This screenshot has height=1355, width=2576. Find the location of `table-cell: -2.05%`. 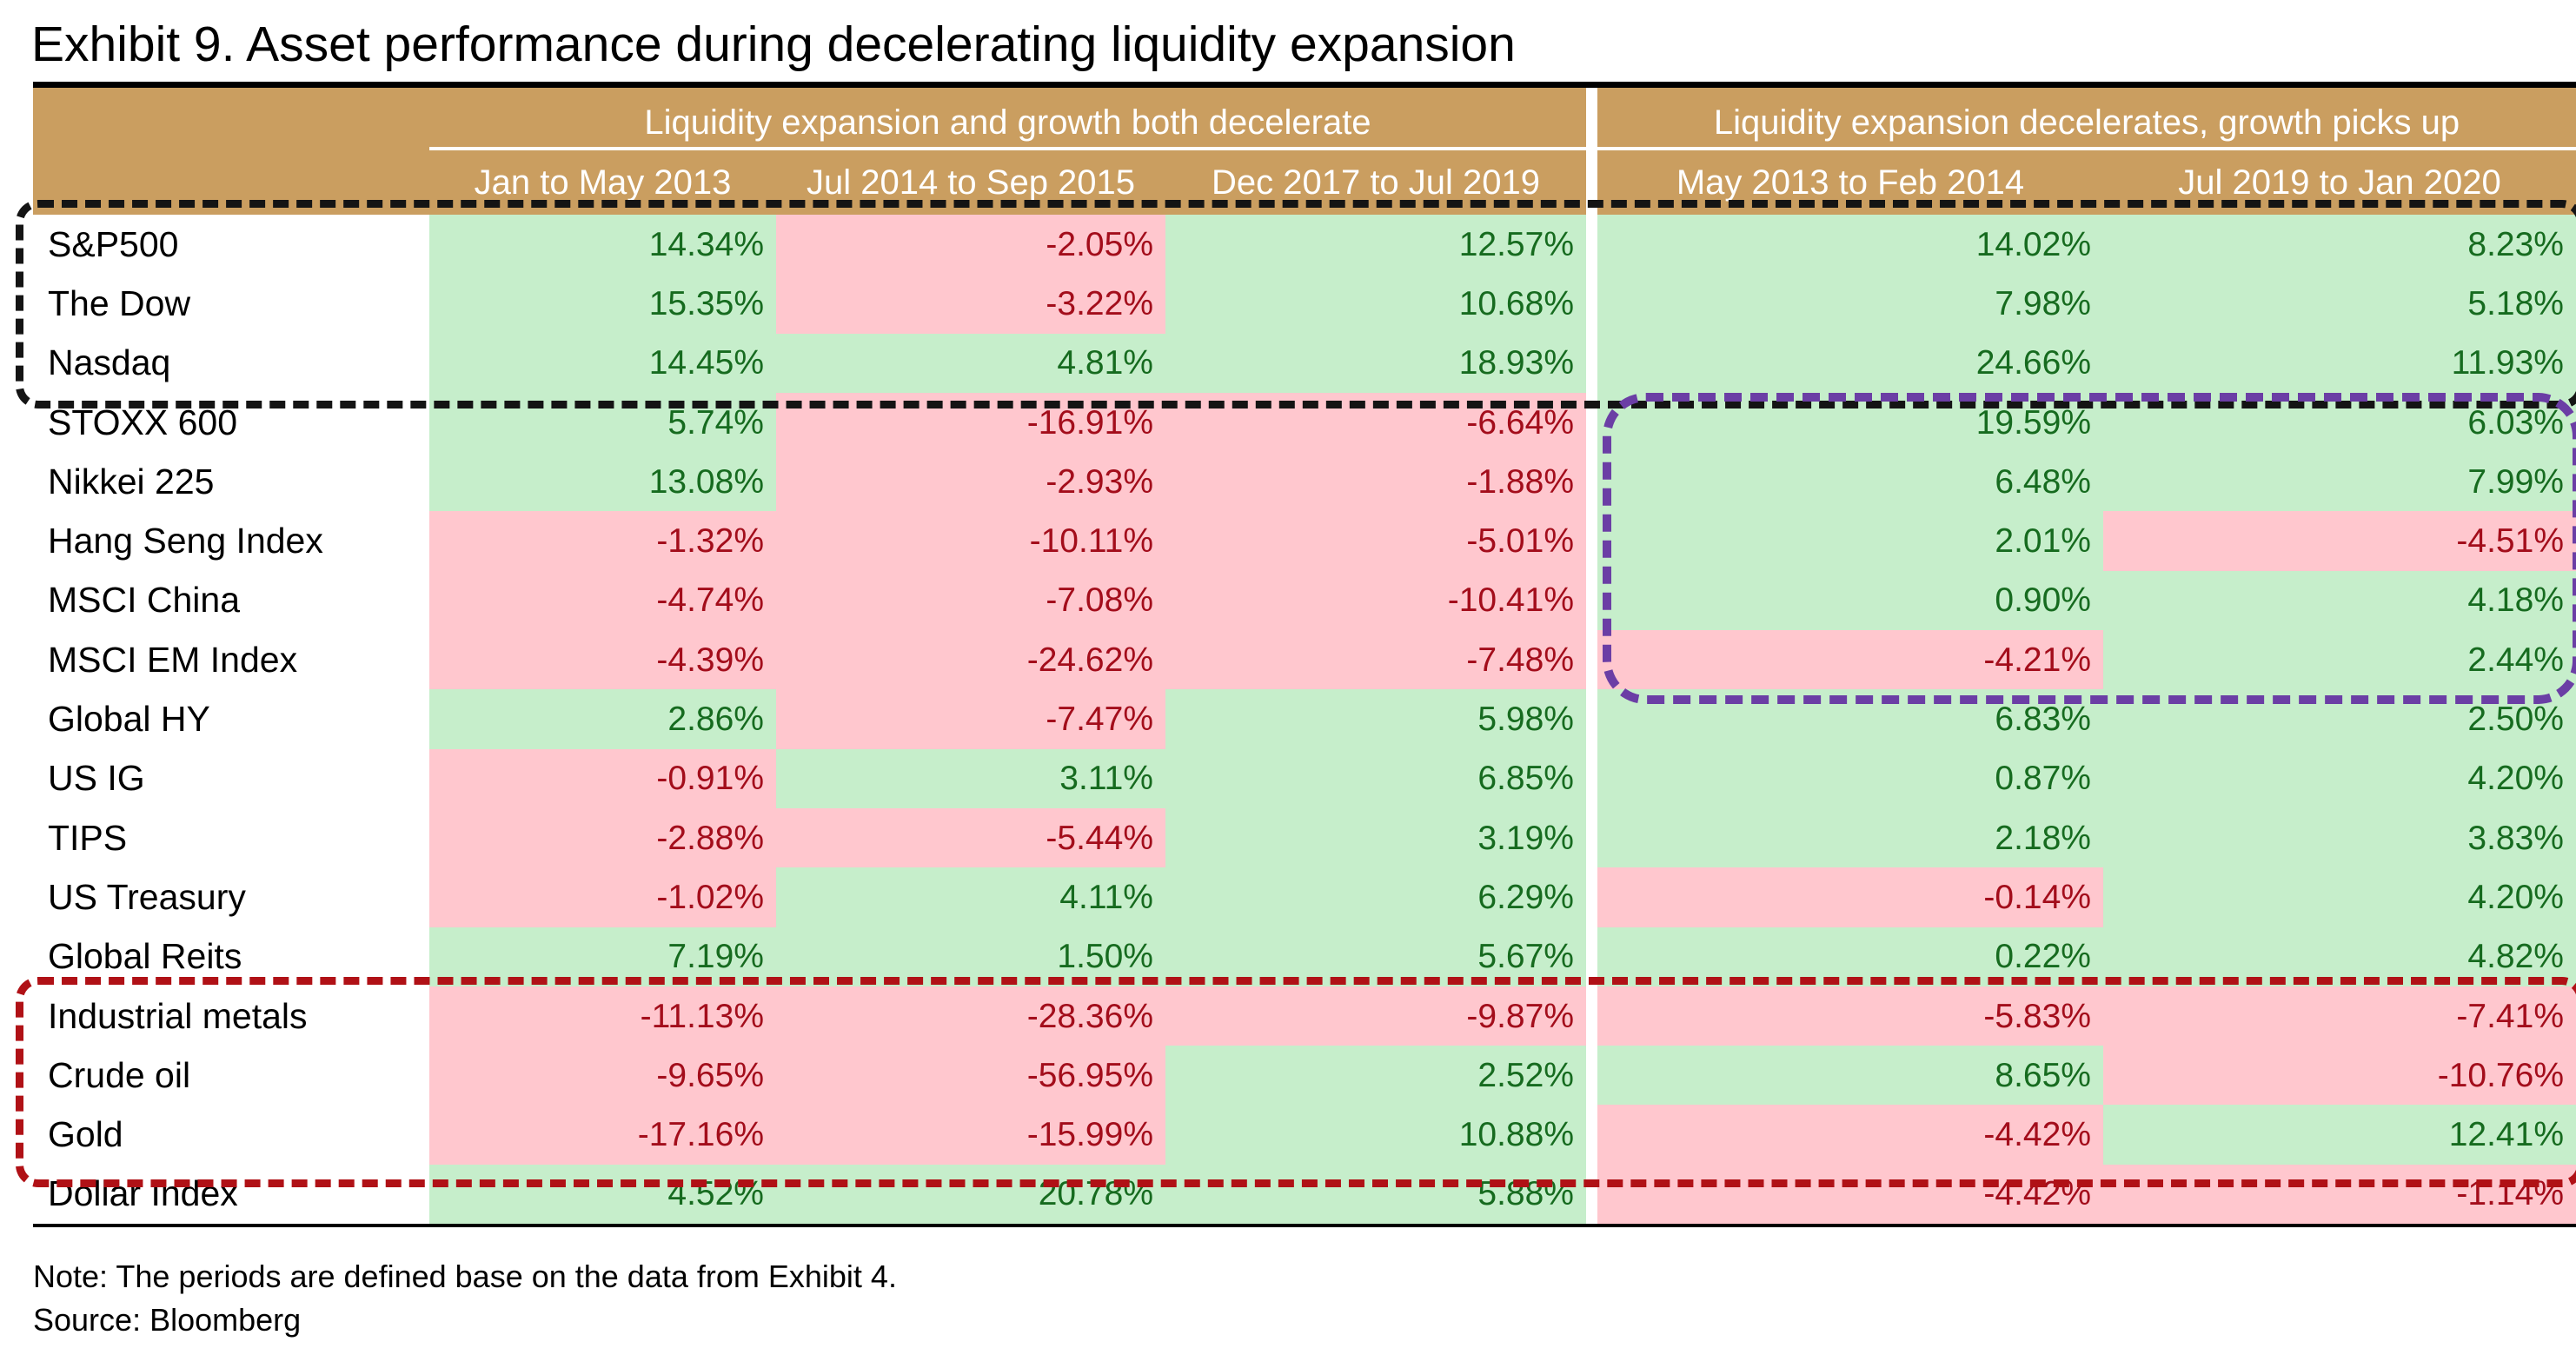

table-cell: -2.05% is located at coordinates (970, 245).